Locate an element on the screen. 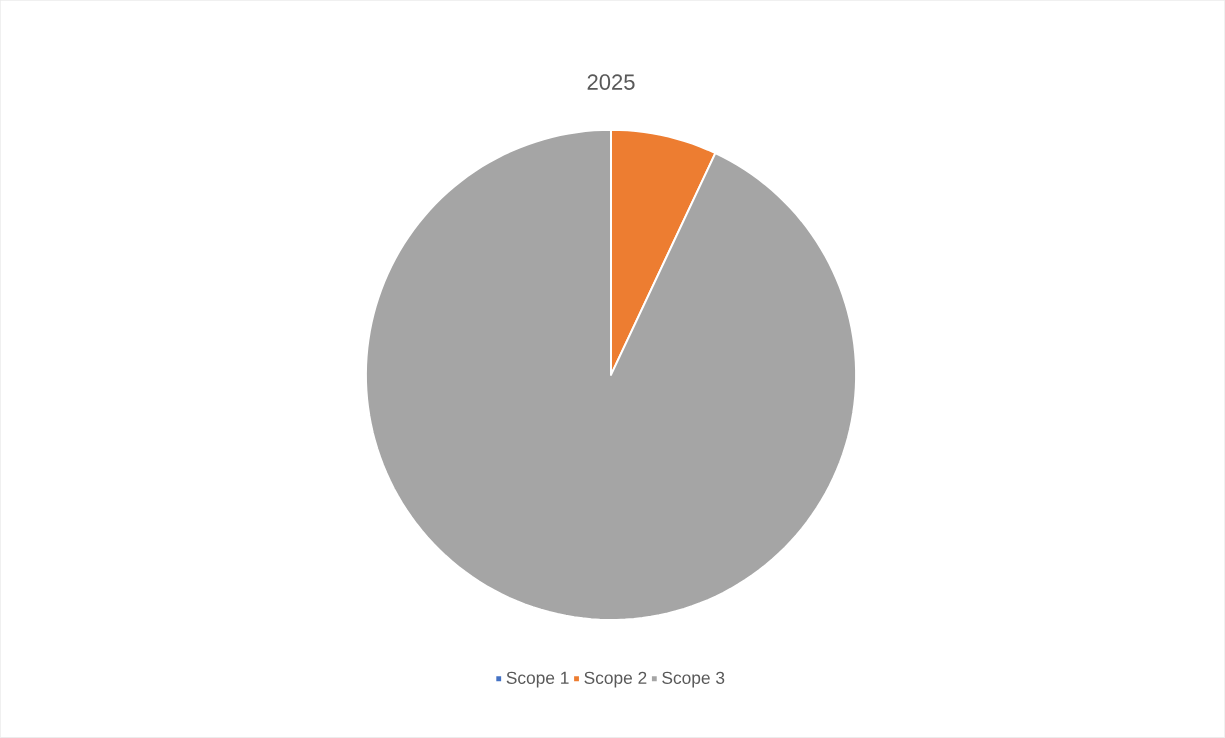  legend-label: Scope 3 is located at coordinates (693, 679).